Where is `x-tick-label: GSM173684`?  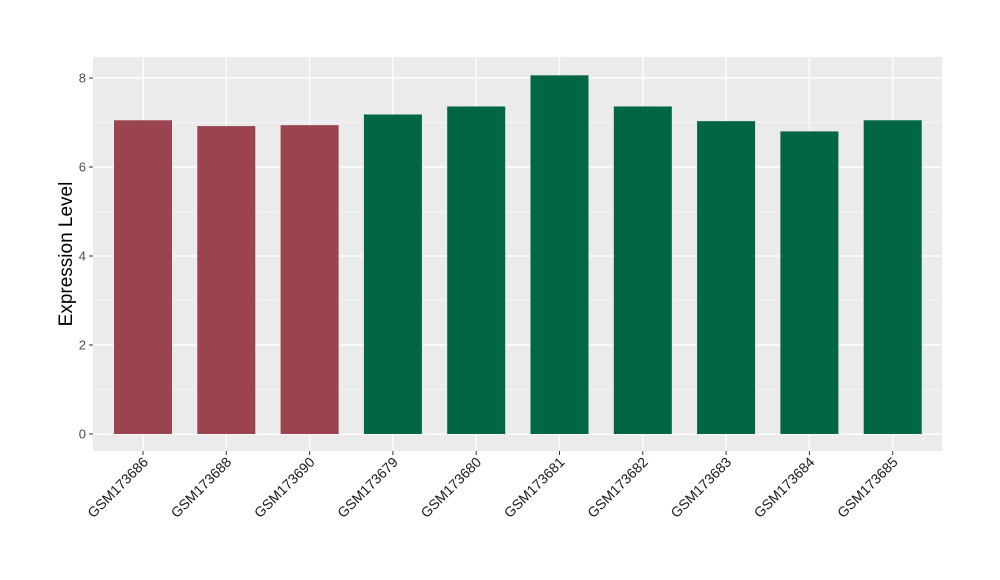
x-tick-label: GSM173684 is located at coordinates (784, 487).